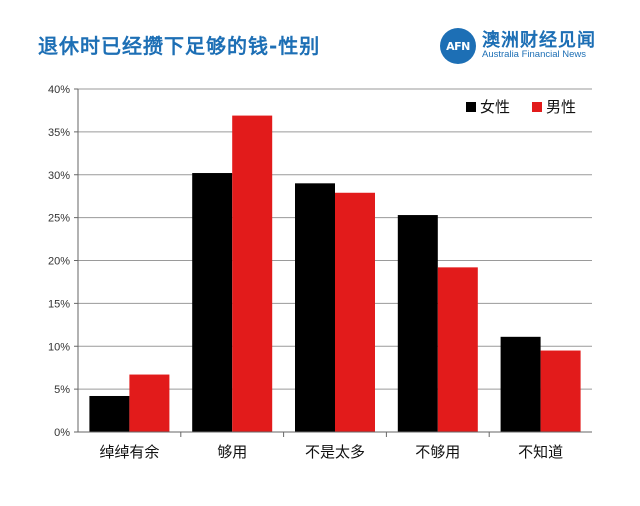 The height and width of the screenshot is (506, 640). Describe the element at coordinates (437, 452) in the screenshot. I see `x-category-label: 不够用` at that location.